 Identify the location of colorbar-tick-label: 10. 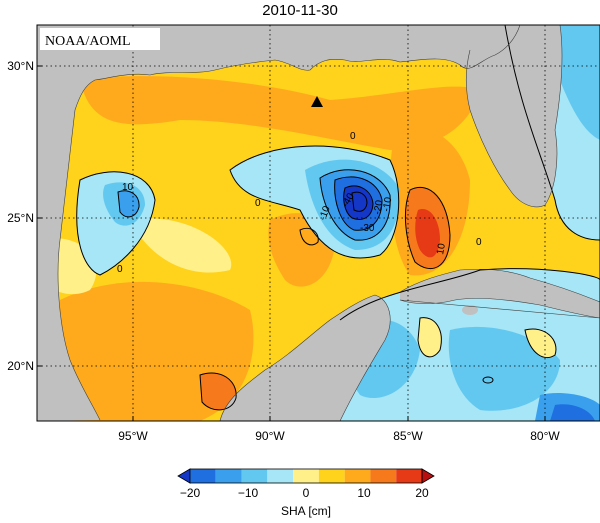
(364, 493).